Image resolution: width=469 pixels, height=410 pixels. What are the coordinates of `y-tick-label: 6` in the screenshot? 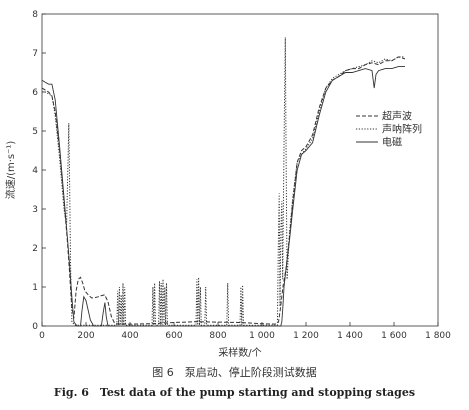 It's located at (35, 93).